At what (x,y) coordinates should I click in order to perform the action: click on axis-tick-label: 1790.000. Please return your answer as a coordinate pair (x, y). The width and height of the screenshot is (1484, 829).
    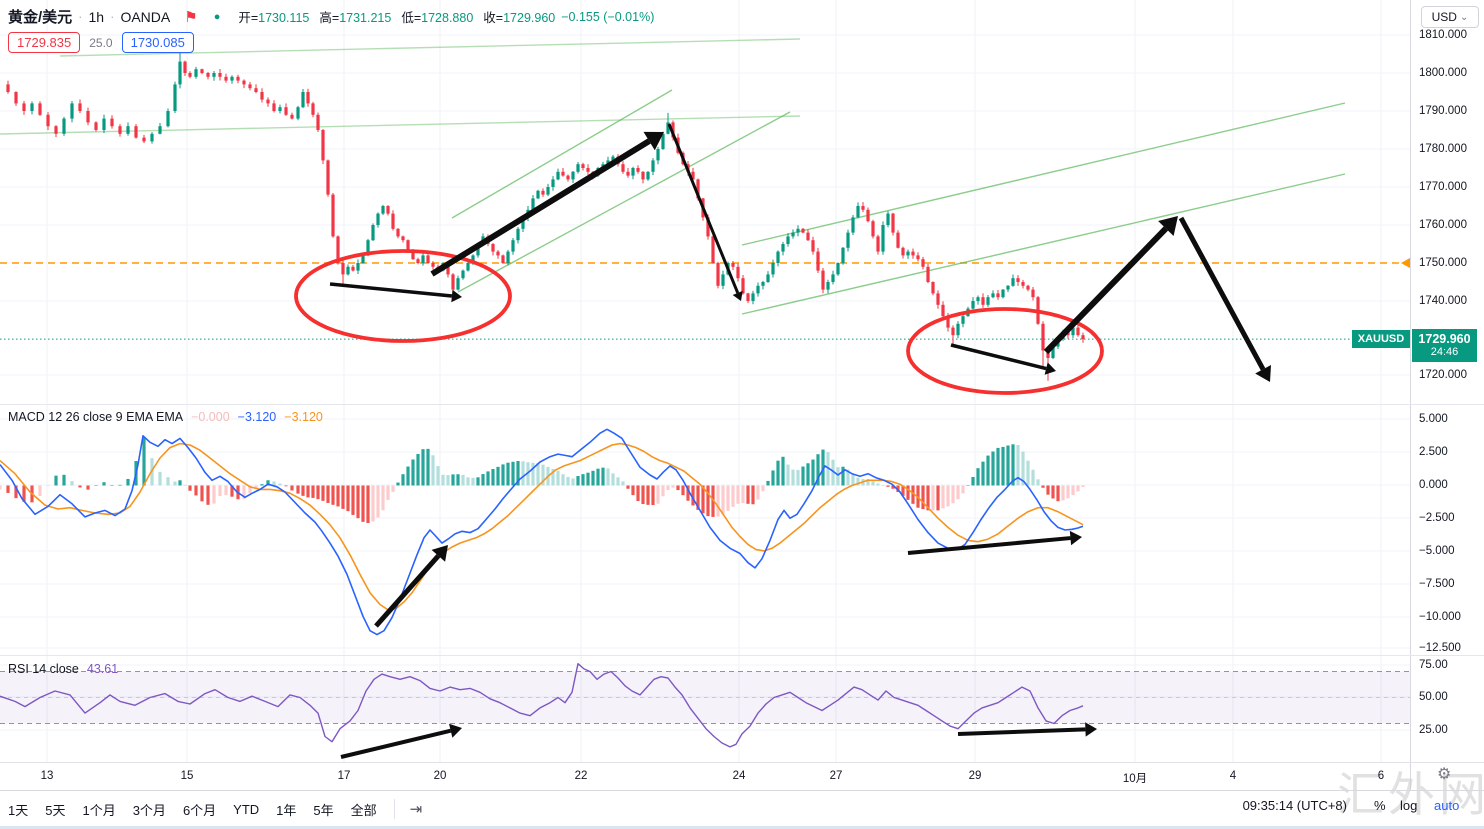
    Looking at the image, I should click on (1443, 111).